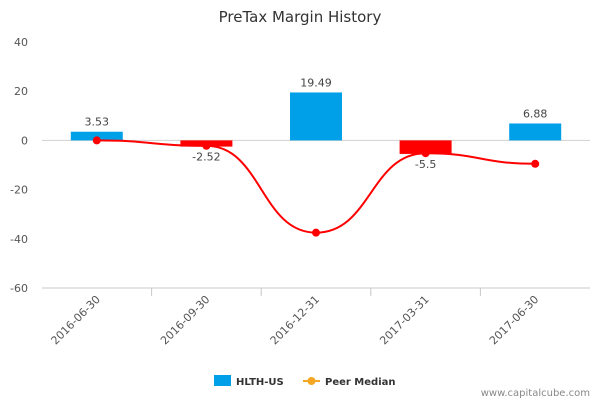 This screenshot has height=400, width=600. Describe the element at coordinates (311, 381) in the screenshot. I see `legend-marker-peer-median` at that location.